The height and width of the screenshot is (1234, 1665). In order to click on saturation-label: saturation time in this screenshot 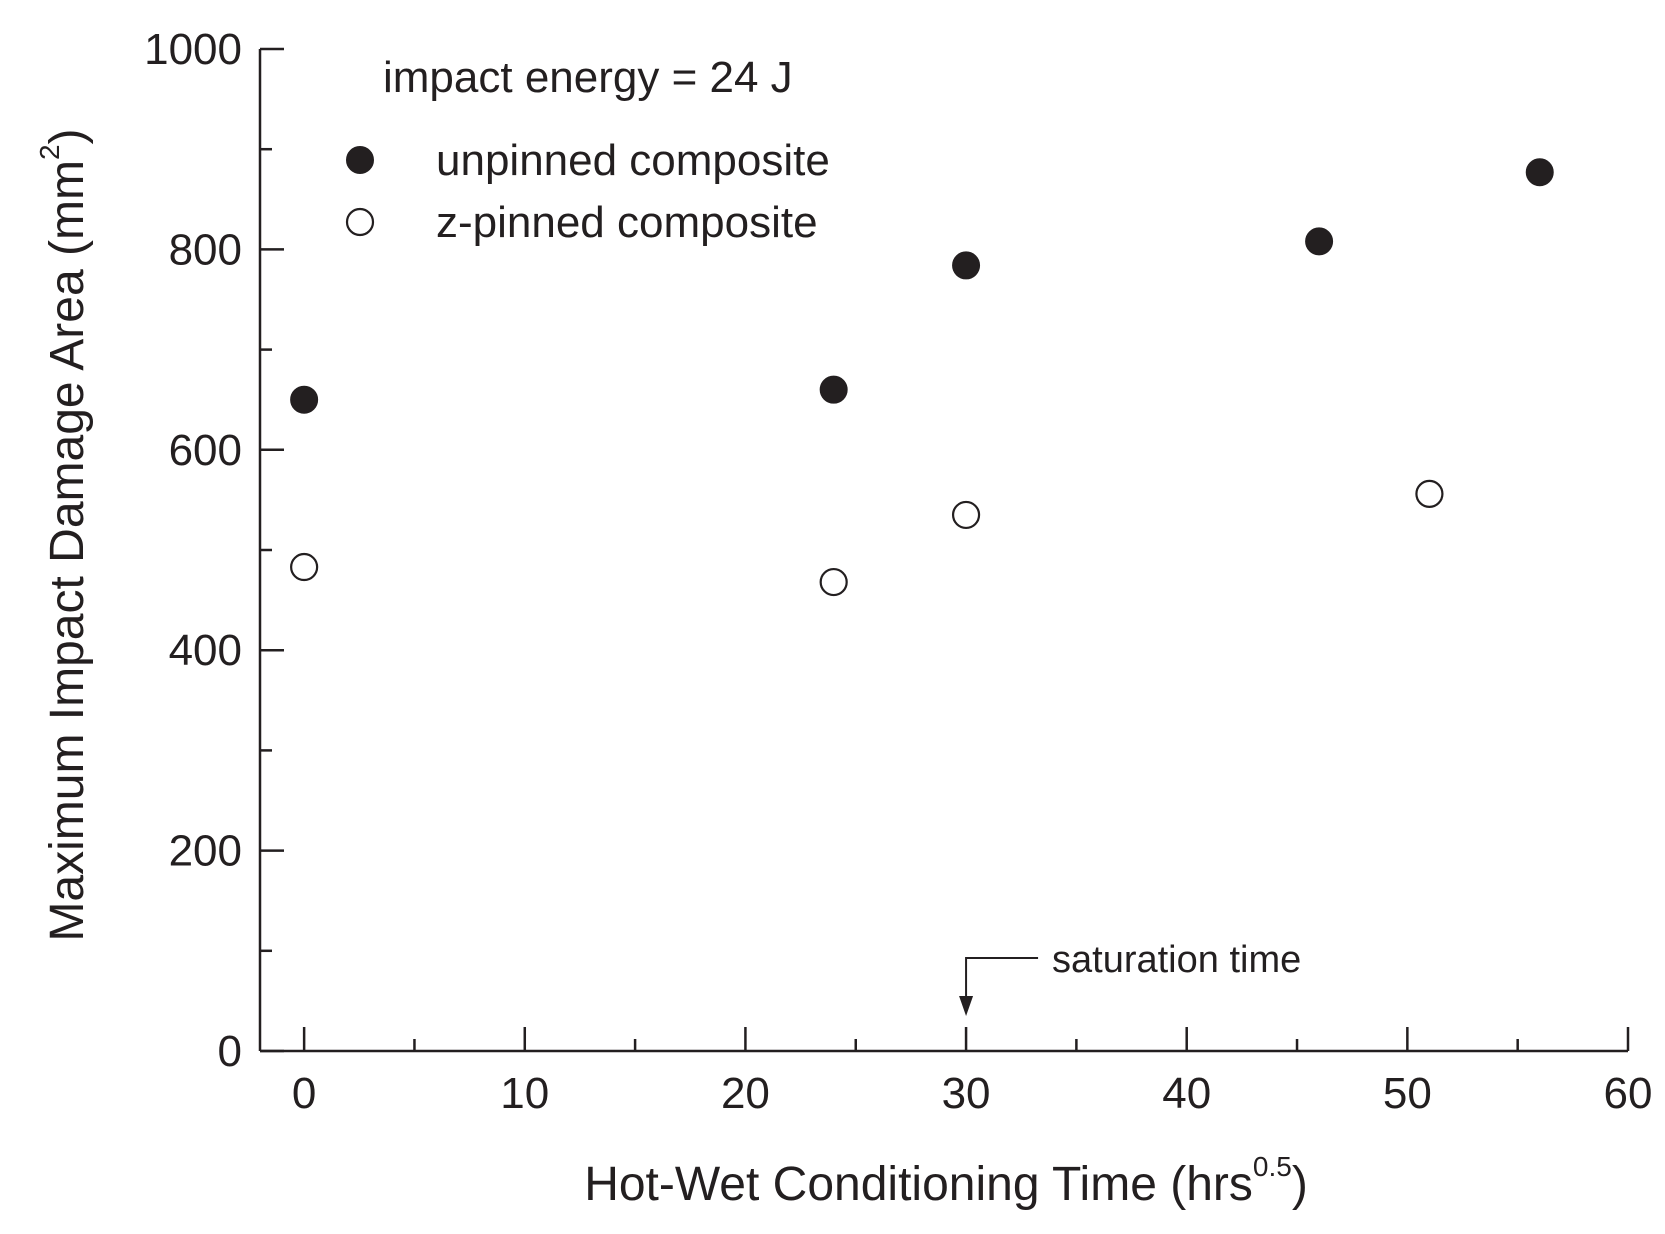, I will do `click(1176, 960)`.